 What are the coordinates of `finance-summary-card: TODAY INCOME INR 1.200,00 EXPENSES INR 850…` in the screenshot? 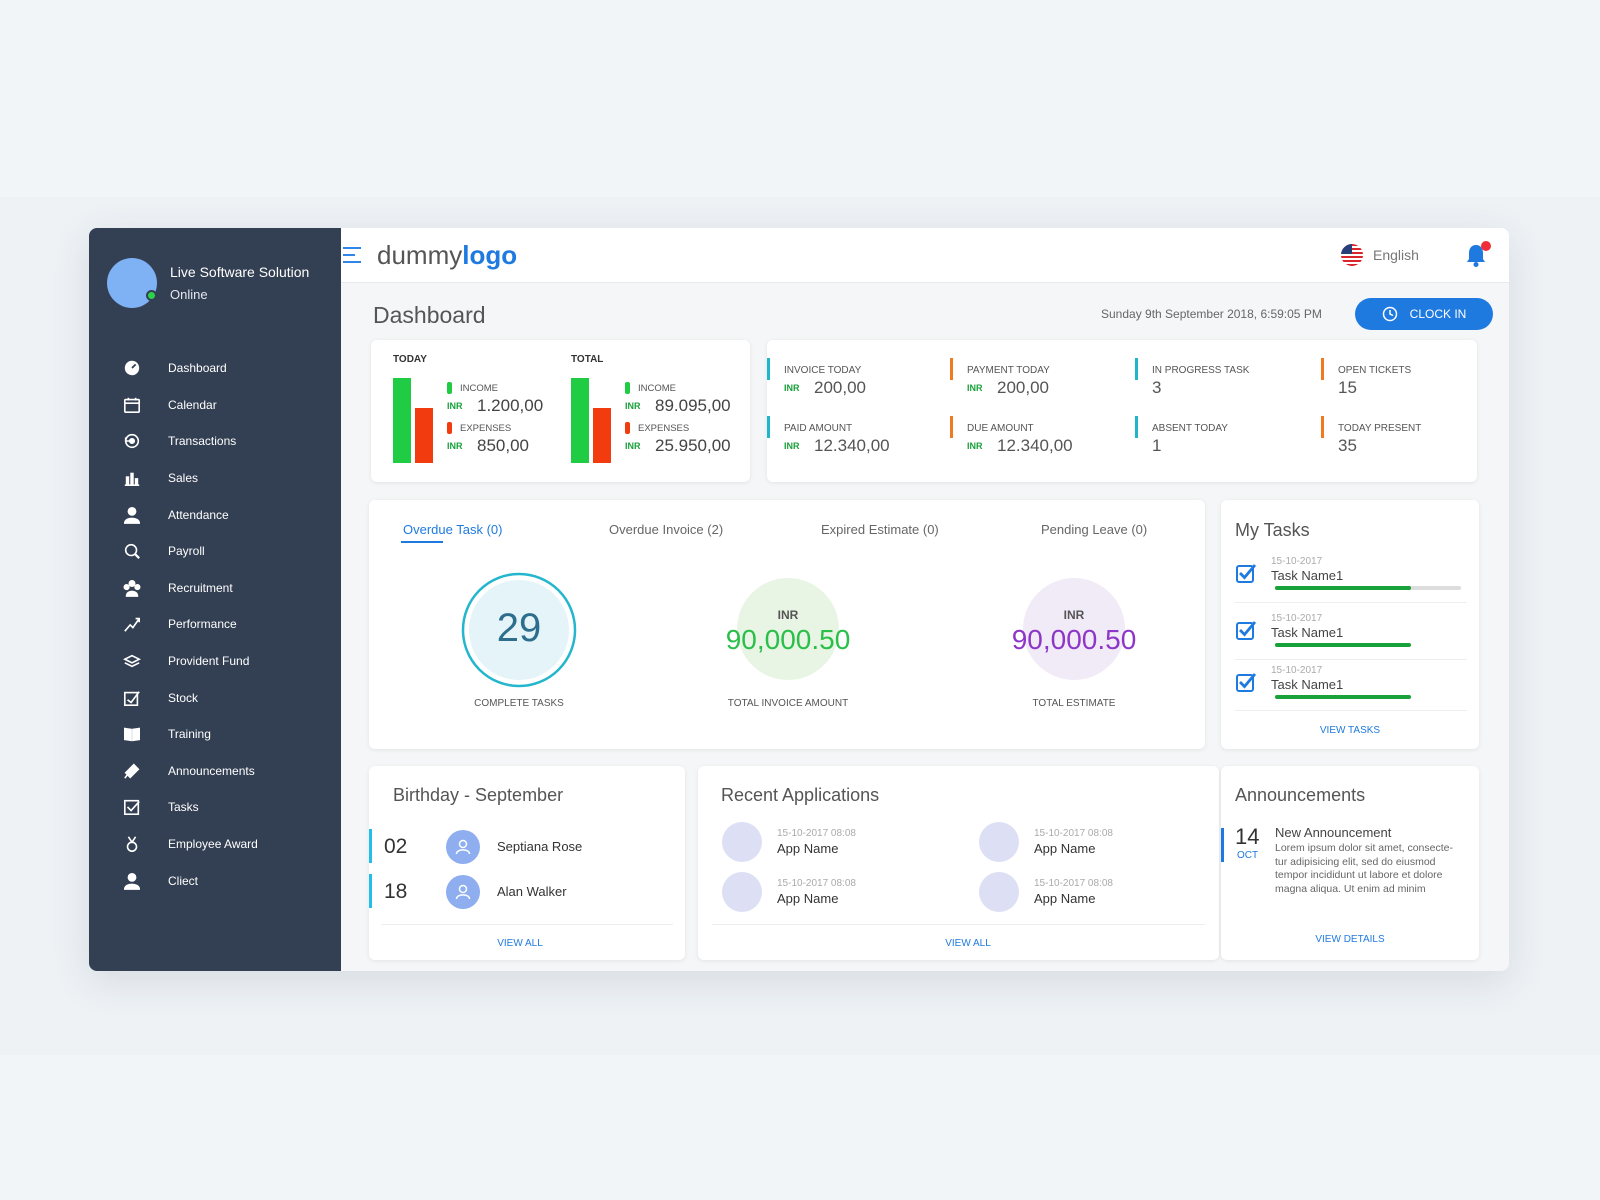 It's located at (560, 411).